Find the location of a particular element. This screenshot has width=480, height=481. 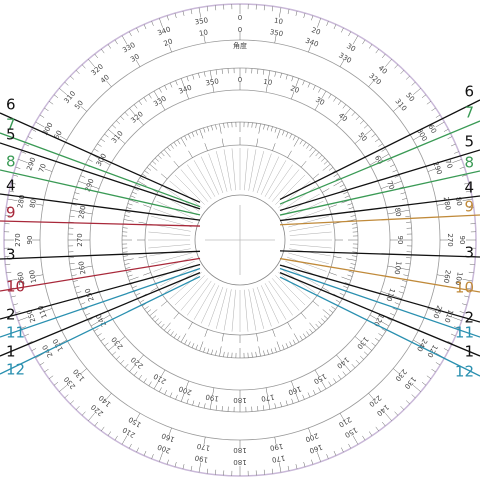

ring-label: 20 is located at coordinates (315, 31).